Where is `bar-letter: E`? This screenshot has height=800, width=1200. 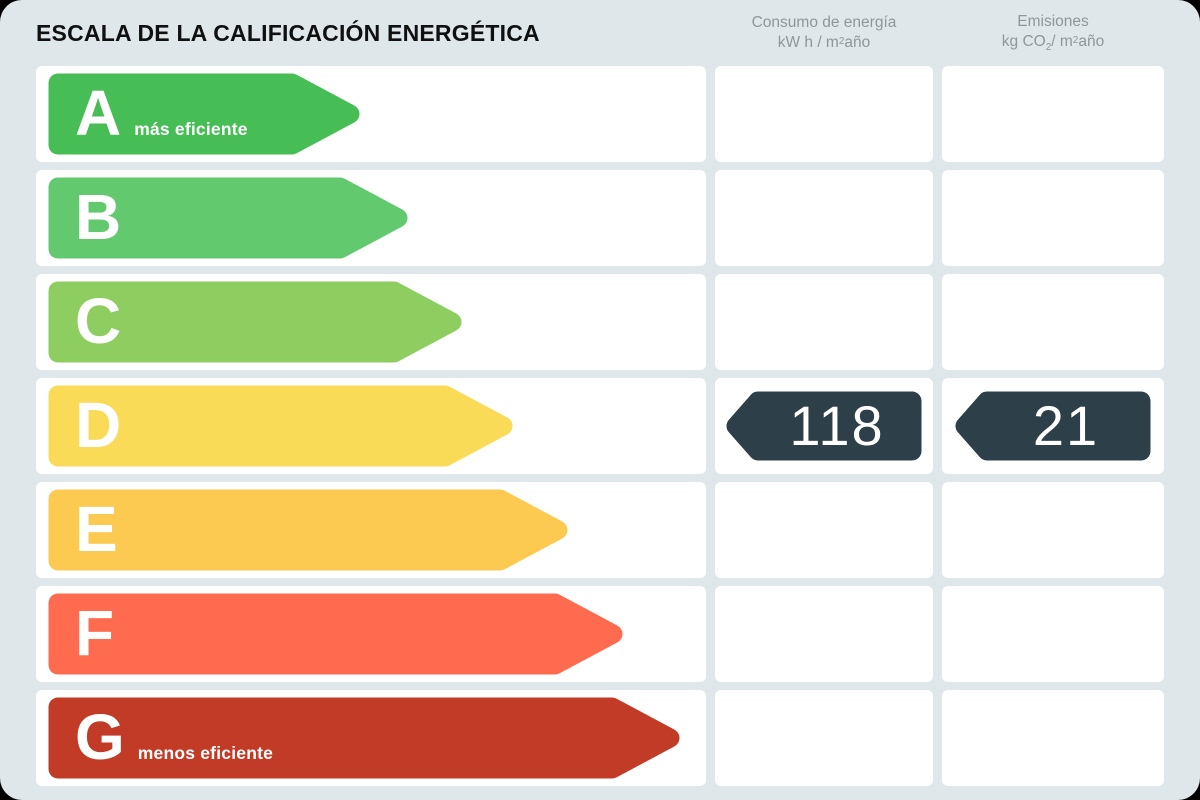
bar-letter: E is located at coordinates (96, 529).